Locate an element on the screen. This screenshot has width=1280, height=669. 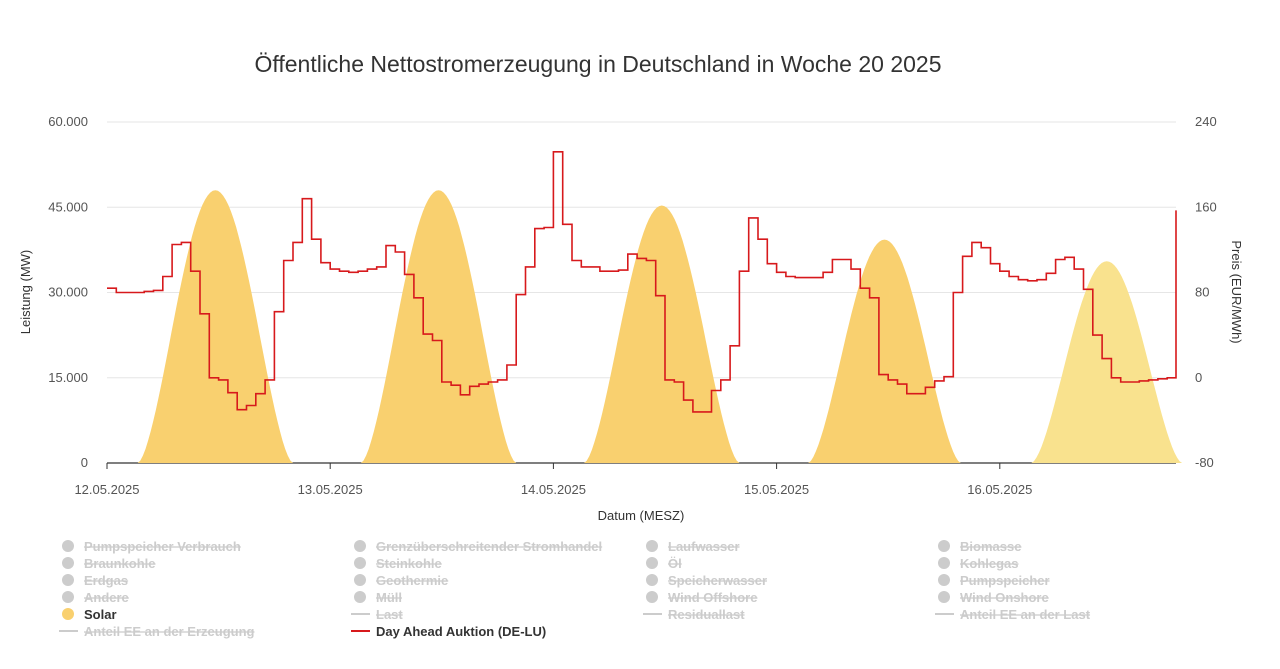
x-tick-label: 16.05.2025 is located at coordinates (999, 489).